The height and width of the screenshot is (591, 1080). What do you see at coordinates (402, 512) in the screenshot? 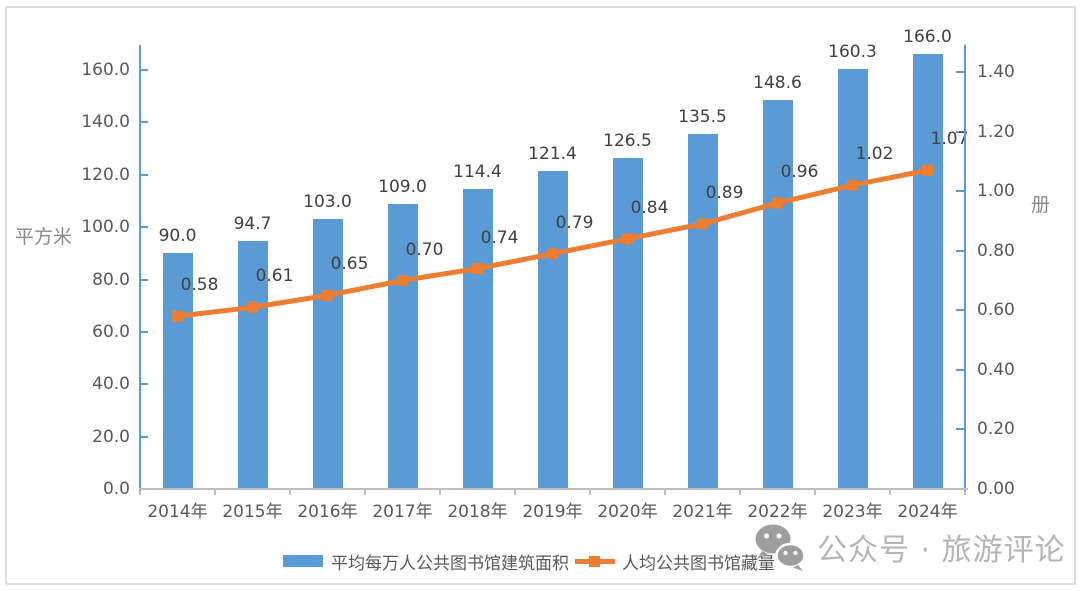
I see `x-axis-category-label: 2017年` at bounding box center [402, 512].